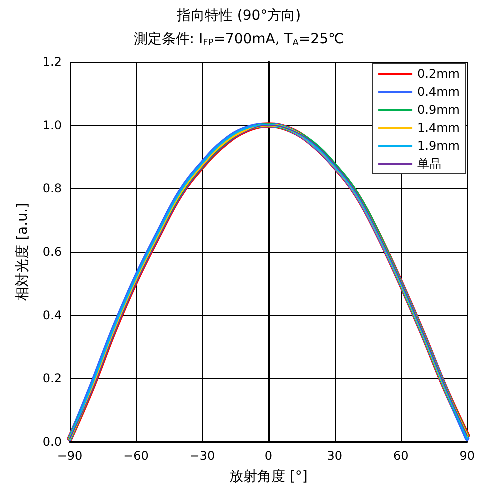 The image size is (478, 499). Describe the element at coordinates (52, 252) in the screenshot. I see `y-tick-label: 0.6` at that location.